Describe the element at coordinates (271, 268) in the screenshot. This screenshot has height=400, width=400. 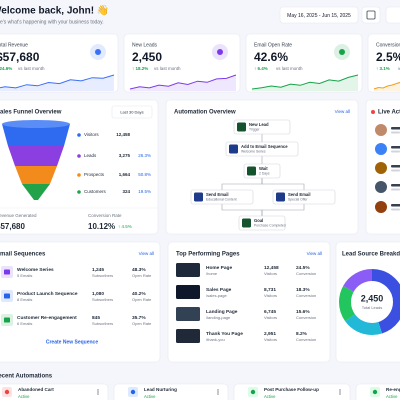
I see `page-visitors: 12,458` at that location.